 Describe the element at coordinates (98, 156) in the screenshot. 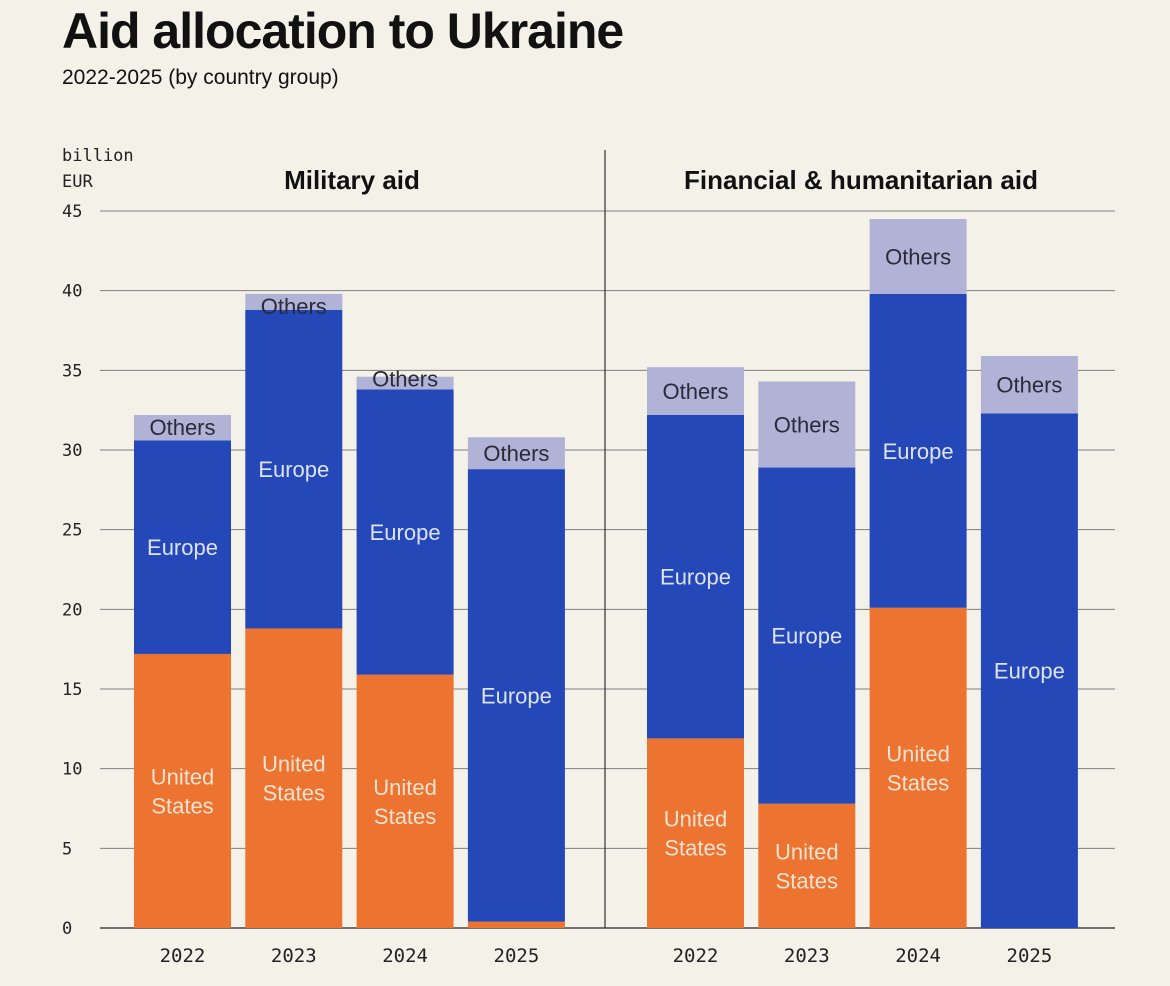

I see `y-axis-unit-label: billion` at that location.